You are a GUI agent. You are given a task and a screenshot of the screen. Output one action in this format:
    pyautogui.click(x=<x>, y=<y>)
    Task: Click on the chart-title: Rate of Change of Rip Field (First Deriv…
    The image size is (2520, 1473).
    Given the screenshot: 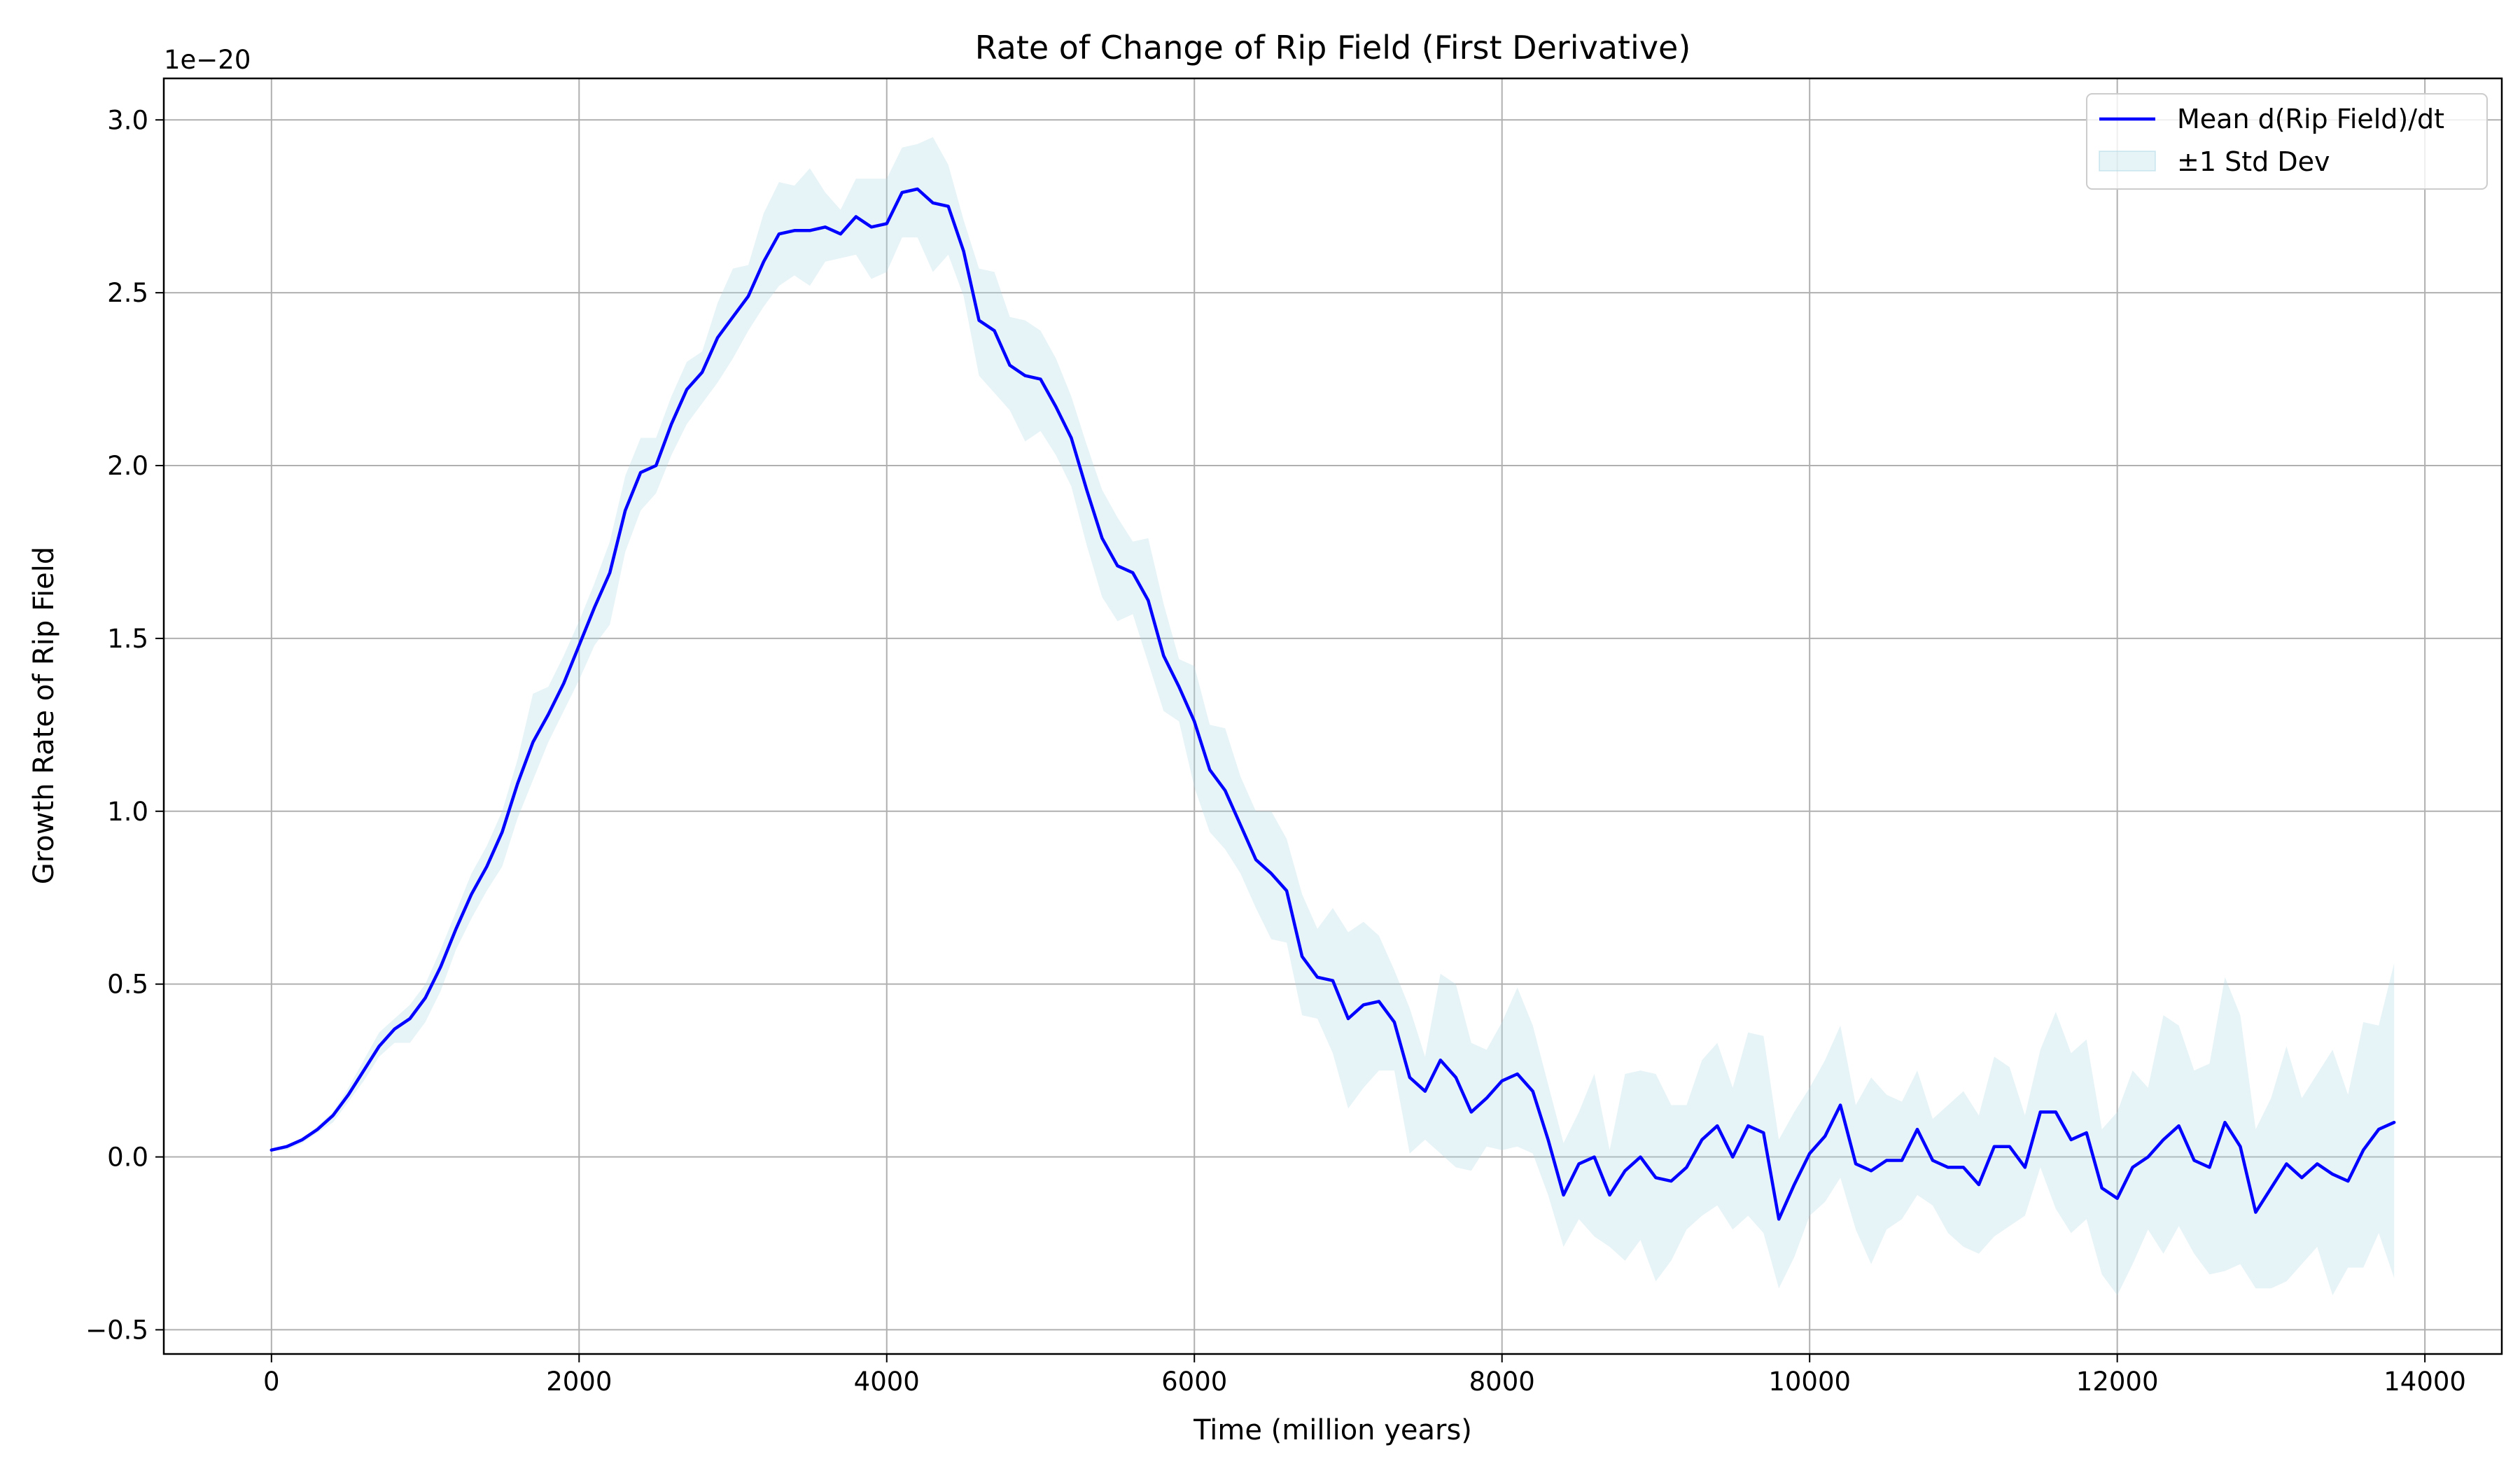 What is the action you would take?
    pyautogui.click(x=1333, y=48)
    